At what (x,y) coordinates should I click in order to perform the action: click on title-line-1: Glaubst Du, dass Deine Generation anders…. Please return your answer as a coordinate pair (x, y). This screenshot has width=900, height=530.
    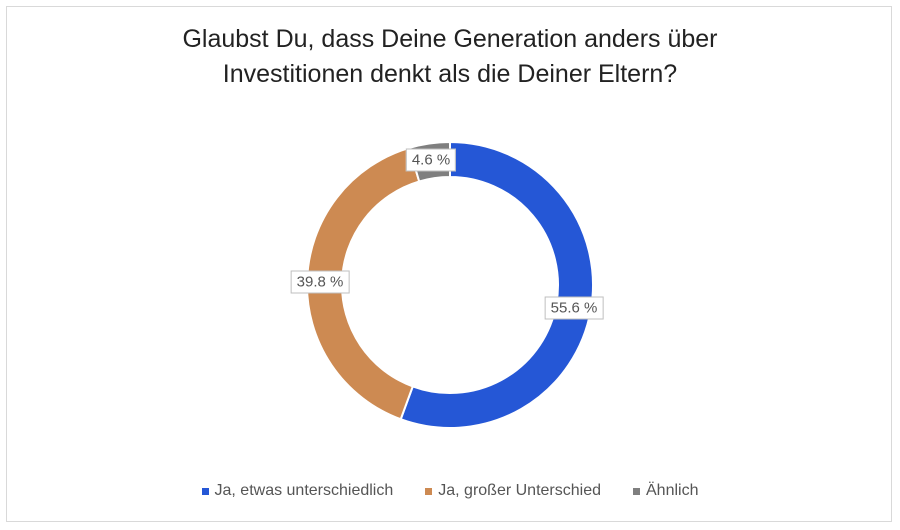
    Looking at the image, I should click on (450, 39).